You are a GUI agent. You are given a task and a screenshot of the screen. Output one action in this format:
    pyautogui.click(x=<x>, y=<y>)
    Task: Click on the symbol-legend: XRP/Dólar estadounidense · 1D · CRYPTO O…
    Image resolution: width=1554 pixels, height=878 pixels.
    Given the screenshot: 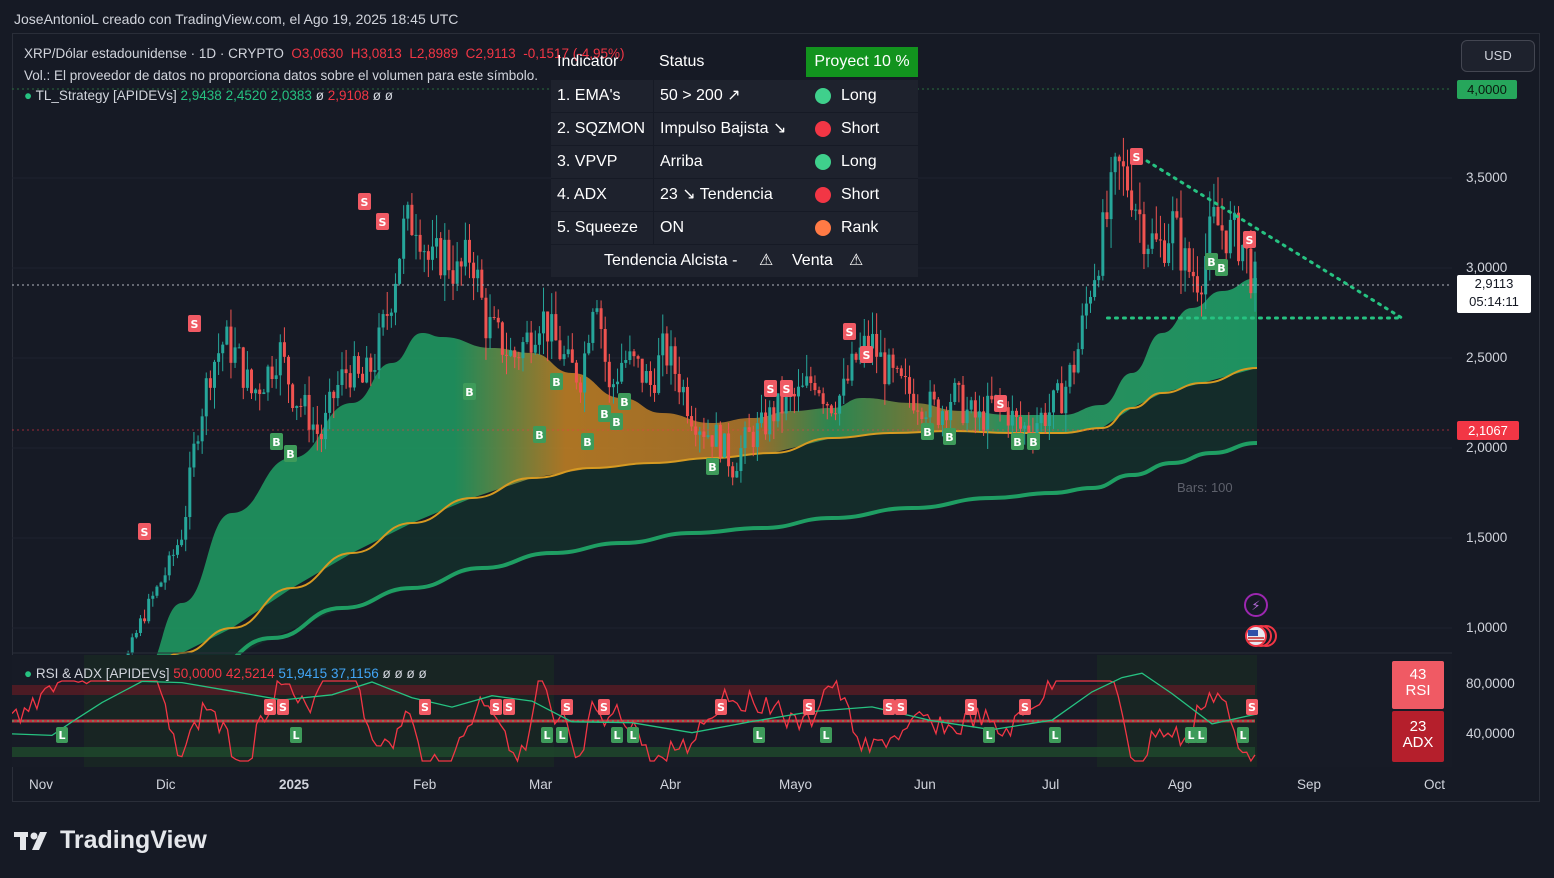 What is the action you would take?
    pyautogui.click(x=324, y=53)
    